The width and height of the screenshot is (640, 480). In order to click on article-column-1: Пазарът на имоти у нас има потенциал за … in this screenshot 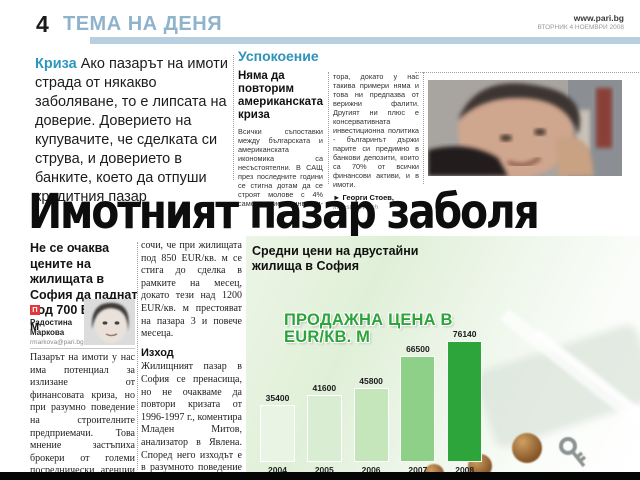, I will do `click(82, 412)`.